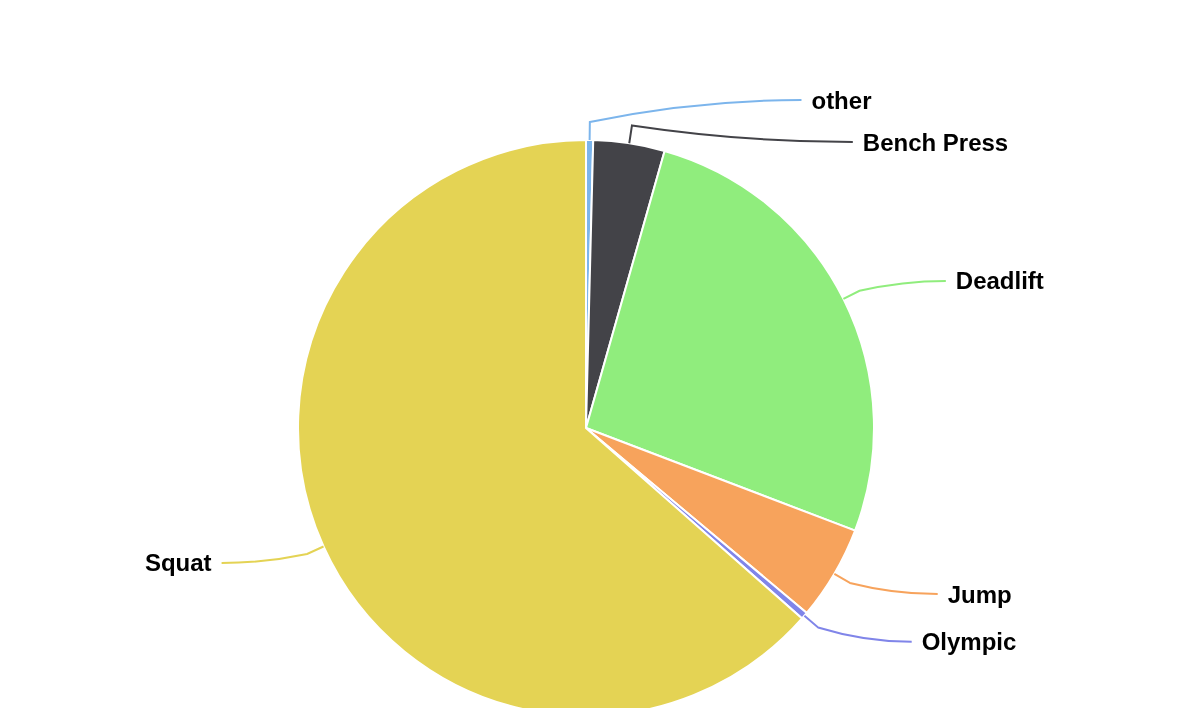 This screenshot has height=711, width=1195. What do you see at coordinates (178, 563) in the screenshot?
I see `slice-label: Squat` at bounding box center [178, 563].